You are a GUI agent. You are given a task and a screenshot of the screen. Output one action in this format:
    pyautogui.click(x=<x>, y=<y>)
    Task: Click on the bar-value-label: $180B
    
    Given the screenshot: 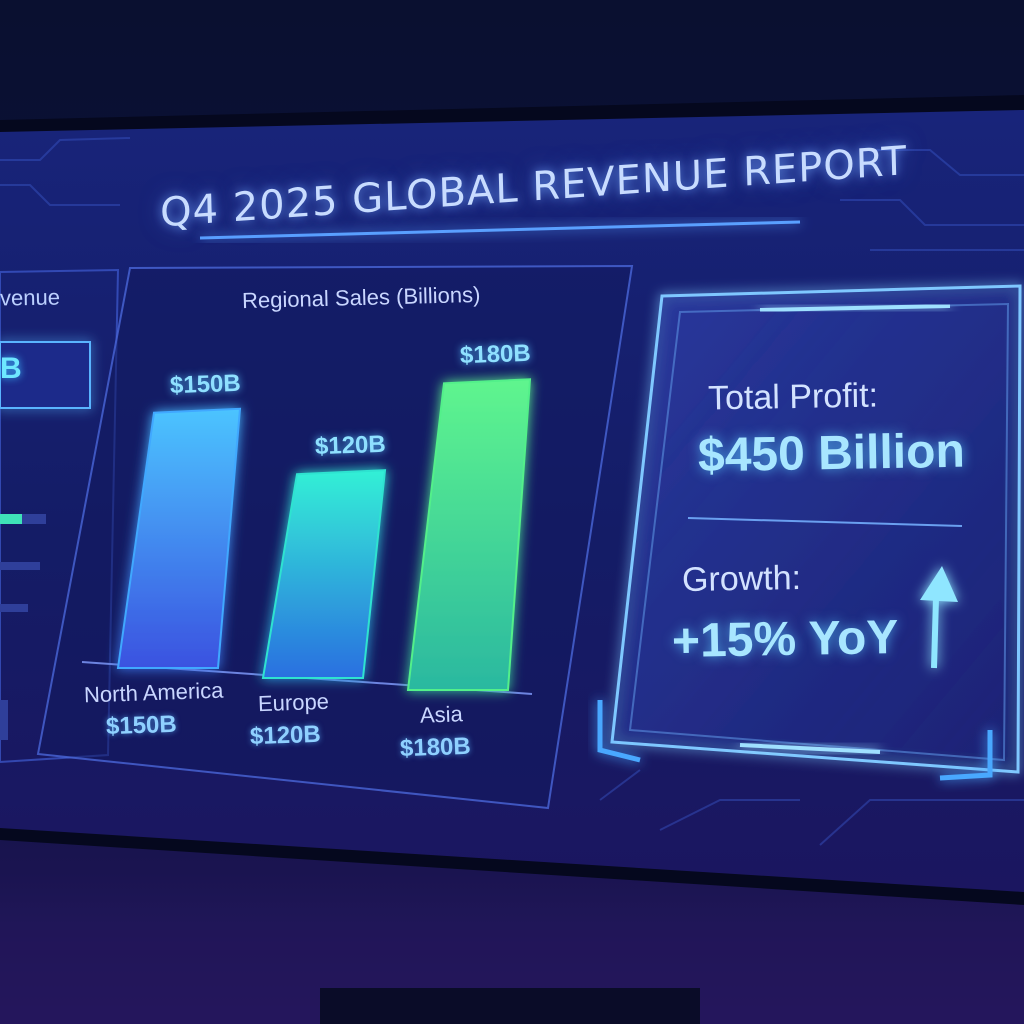 What is the action you would take?
    pyautogui.click(x=495, y=355)
    